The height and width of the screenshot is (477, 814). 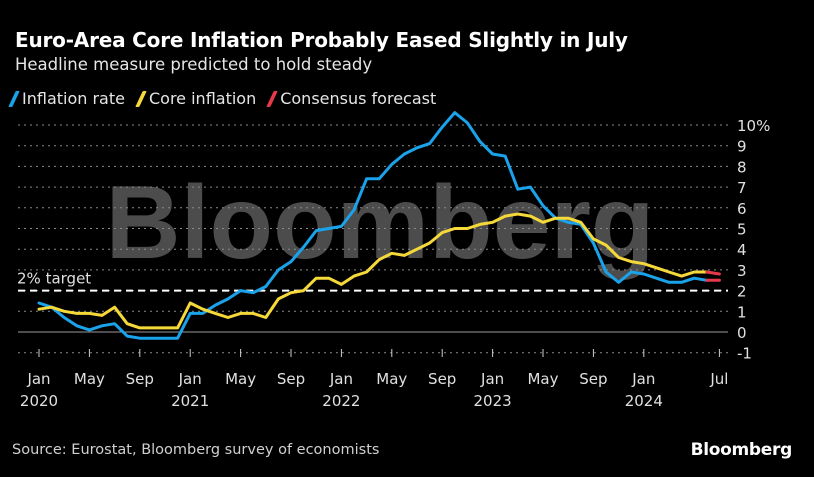 I want to click on bloomberg-logo: Bloomberg, so click(x=741, y=450).